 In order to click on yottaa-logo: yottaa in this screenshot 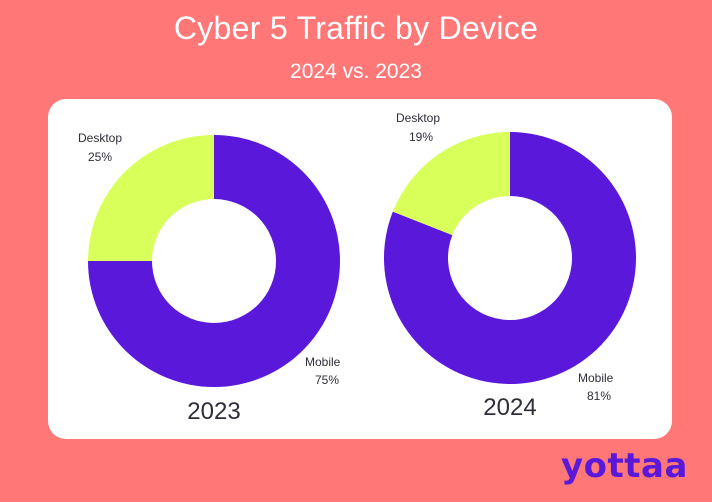, I will do `click(624, 466)`.